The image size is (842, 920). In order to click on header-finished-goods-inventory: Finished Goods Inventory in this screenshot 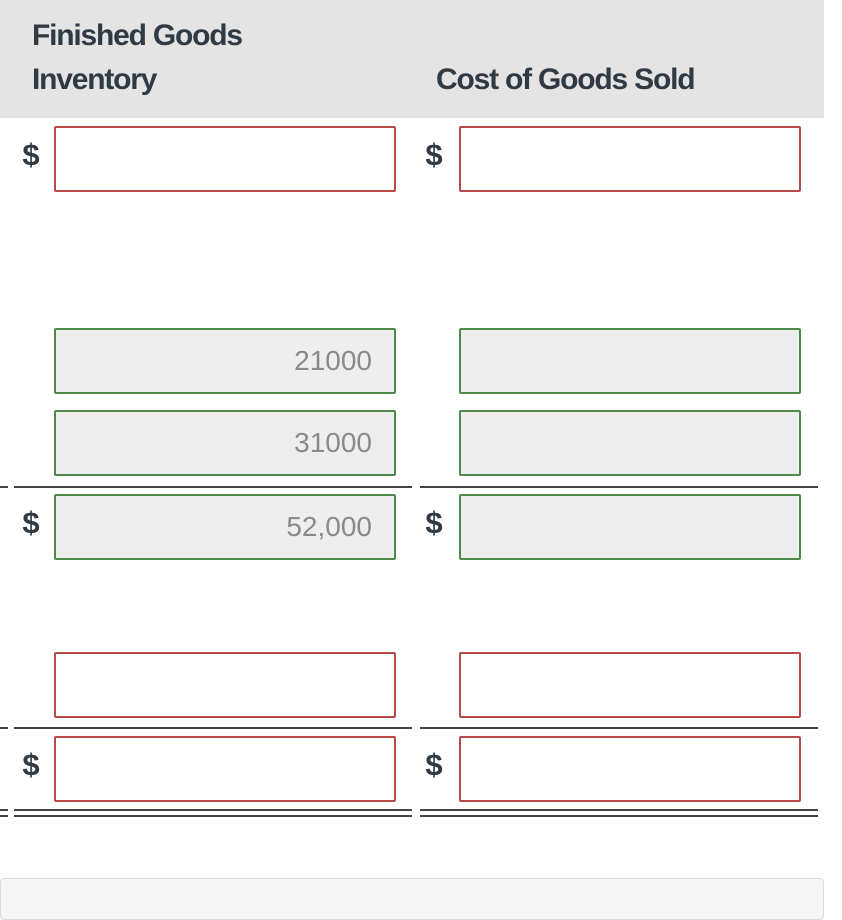, I will do `click(137, 58)`.